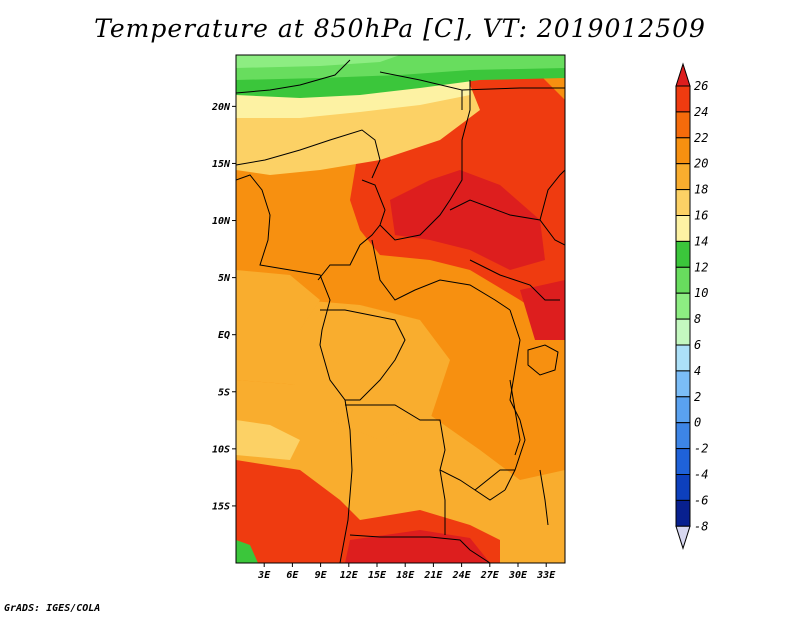 The width and height of the screenshot is (800, 618). What do you see at coordinates (701, 475) in the screenshot?
I see `colorbar-label: -4` at bounding box center [701, 475].